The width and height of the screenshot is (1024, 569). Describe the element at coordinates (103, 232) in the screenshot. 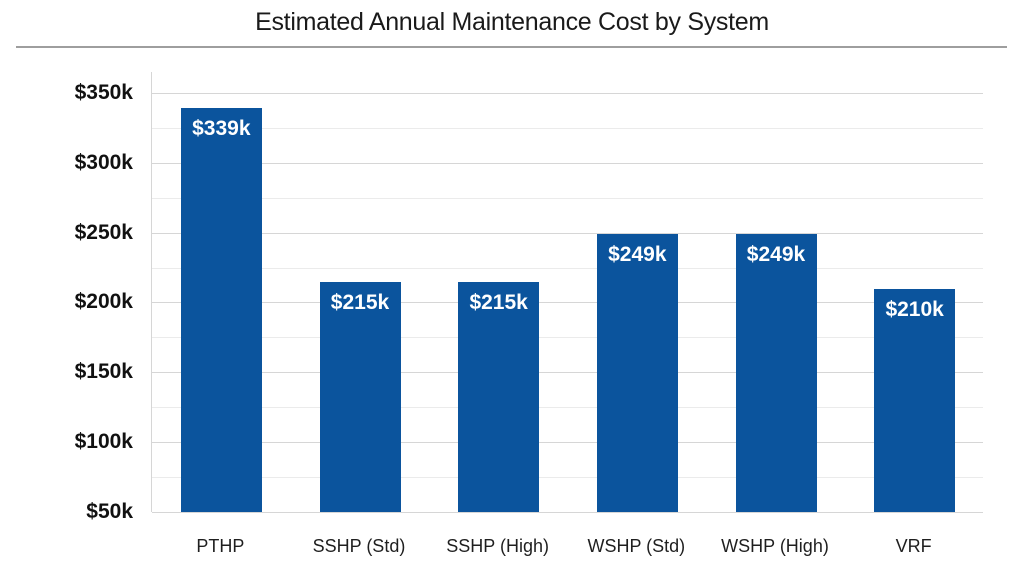

I see `y-tick-label: $250k` at that location.